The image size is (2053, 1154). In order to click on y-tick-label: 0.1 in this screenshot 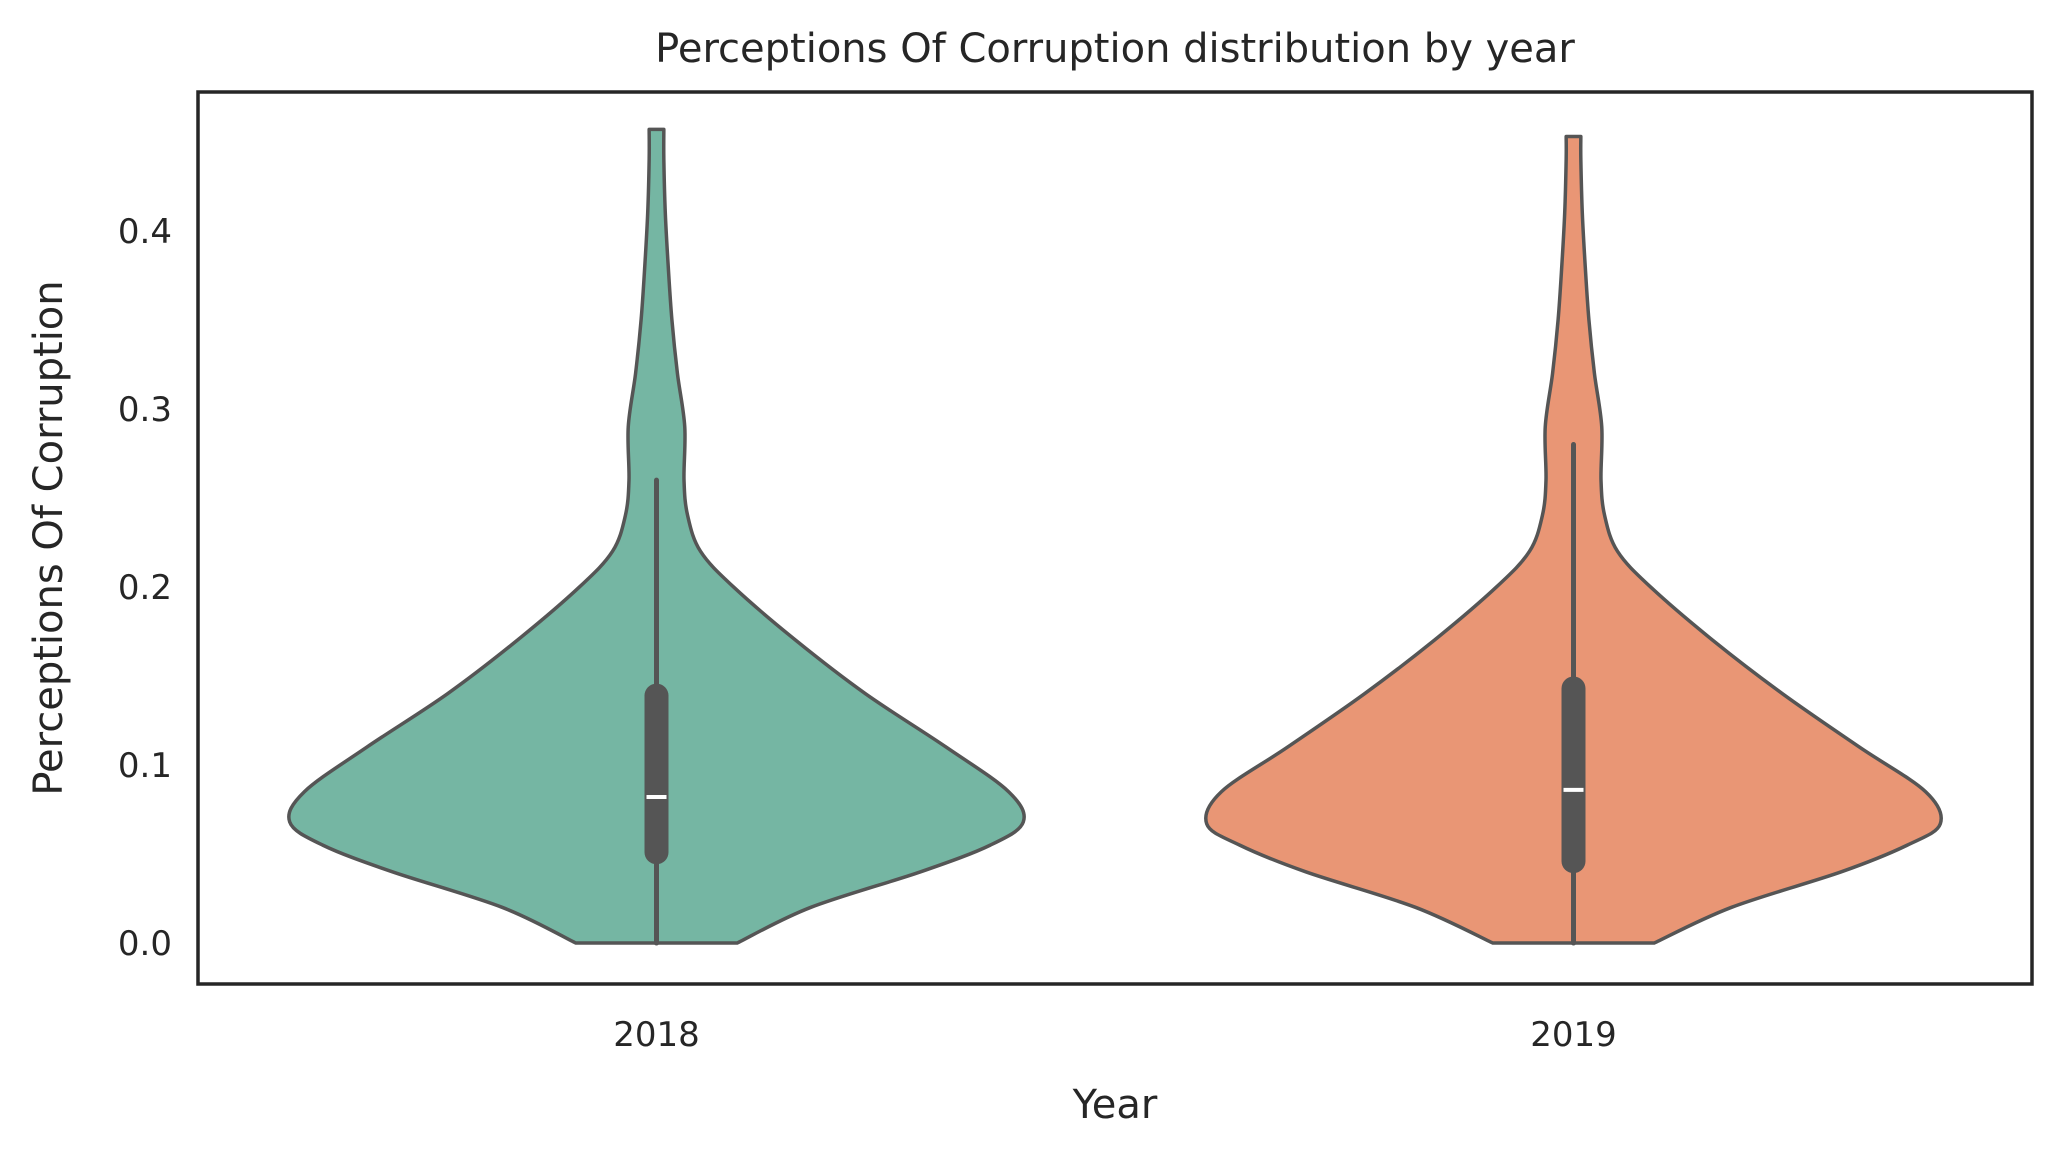, I will do `click(145, 766)`.